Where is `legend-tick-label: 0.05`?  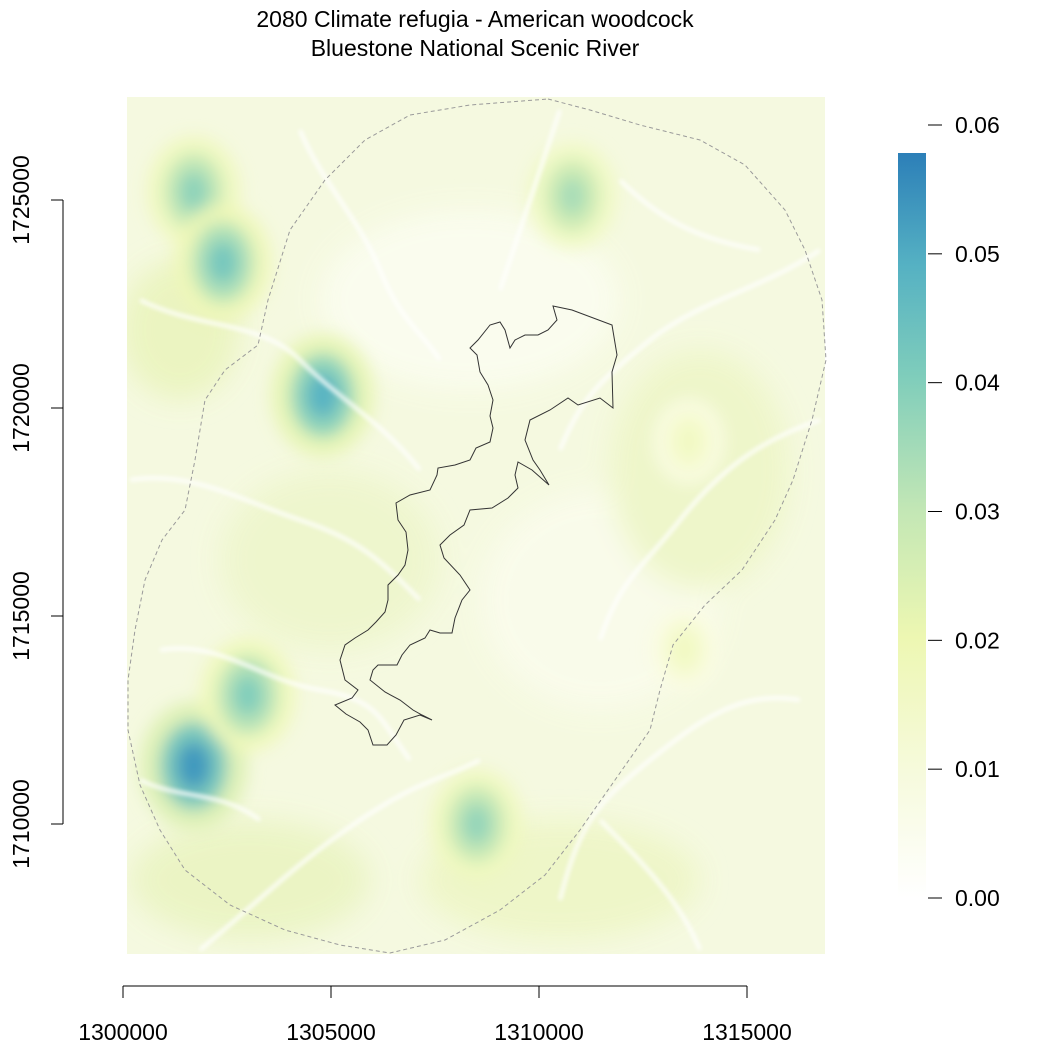
legend-tick-label: 0.05 is located at coordinates (977, 254).